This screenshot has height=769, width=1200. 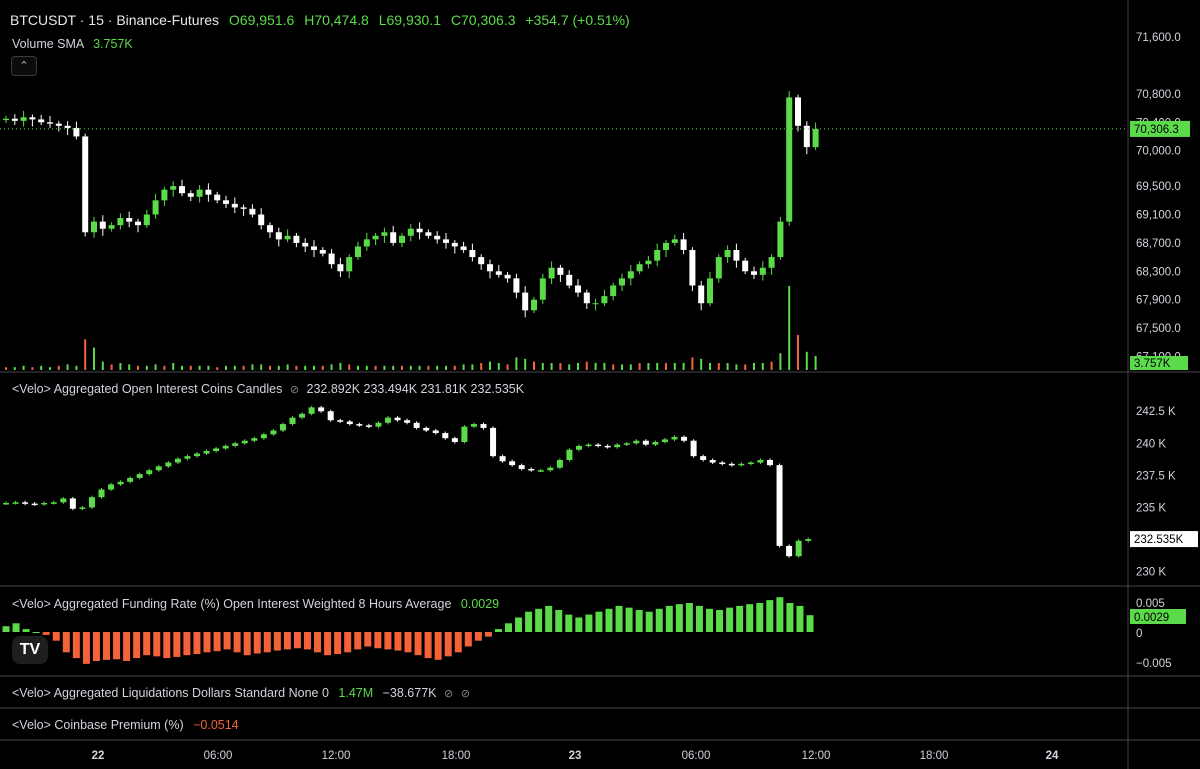 I want to click on price-tick-label: 70,000.0, so click(x=1158, y=152).